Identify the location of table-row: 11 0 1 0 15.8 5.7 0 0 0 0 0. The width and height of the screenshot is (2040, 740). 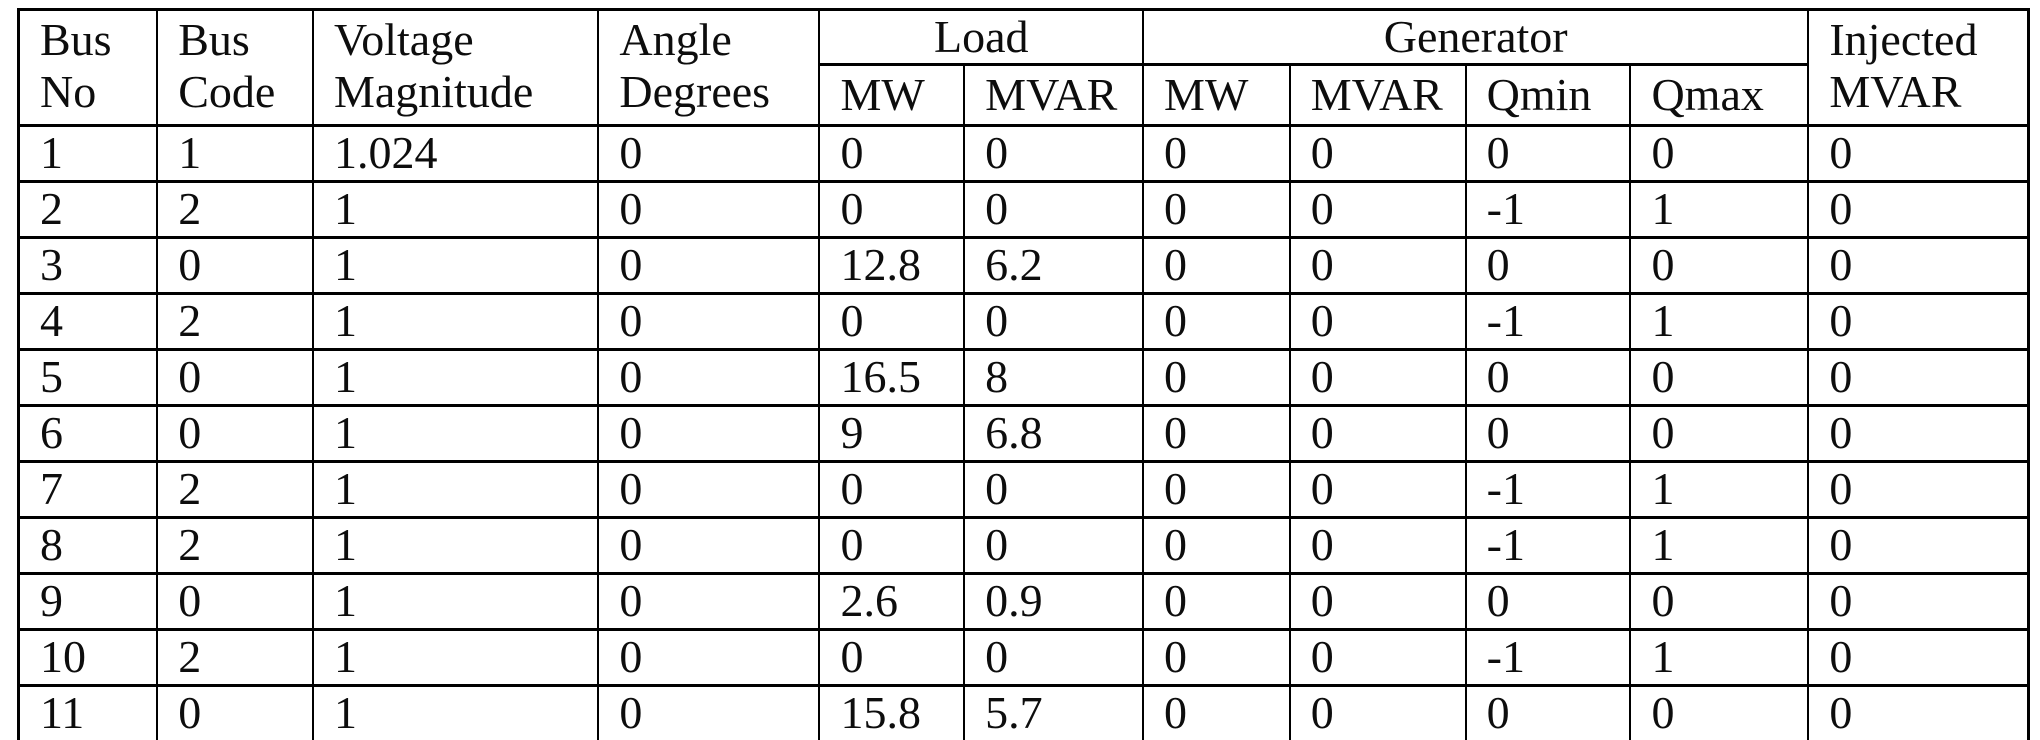
(1023, 711).